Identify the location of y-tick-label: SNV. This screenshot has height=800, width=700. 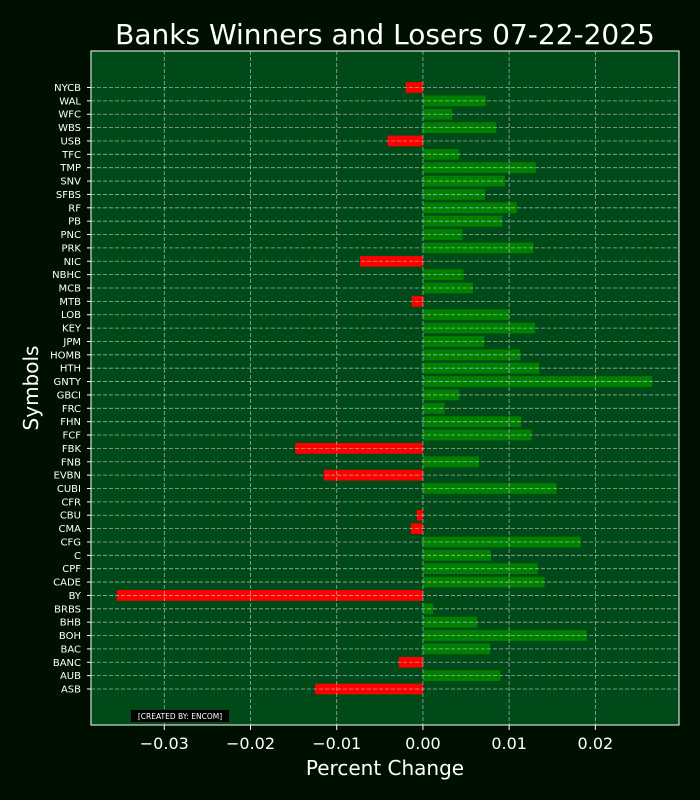
(70, 182).